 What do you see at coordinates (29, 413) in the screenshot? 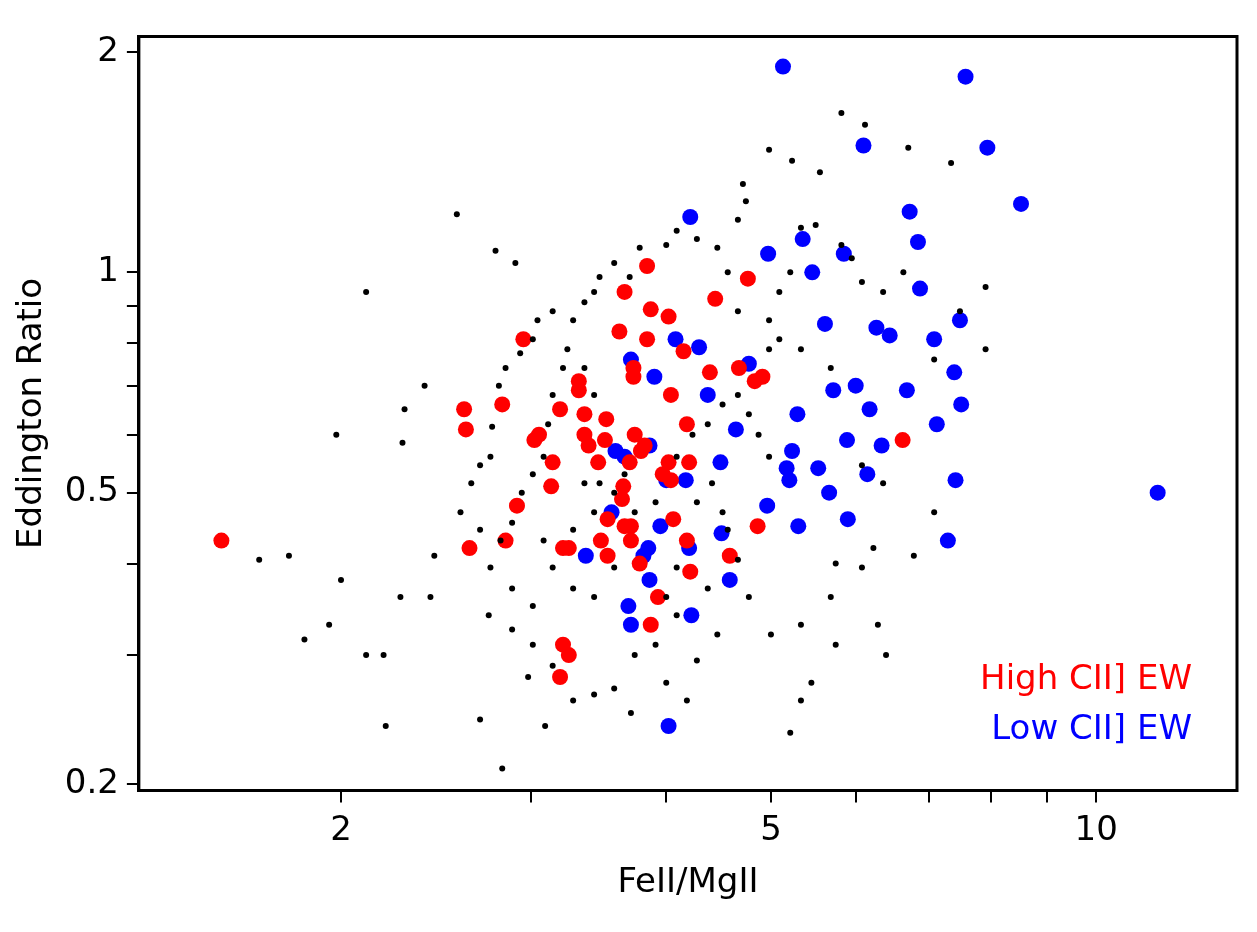
I see `y-axis-title: Eddington Ratio` at bounding box center [29, 413].